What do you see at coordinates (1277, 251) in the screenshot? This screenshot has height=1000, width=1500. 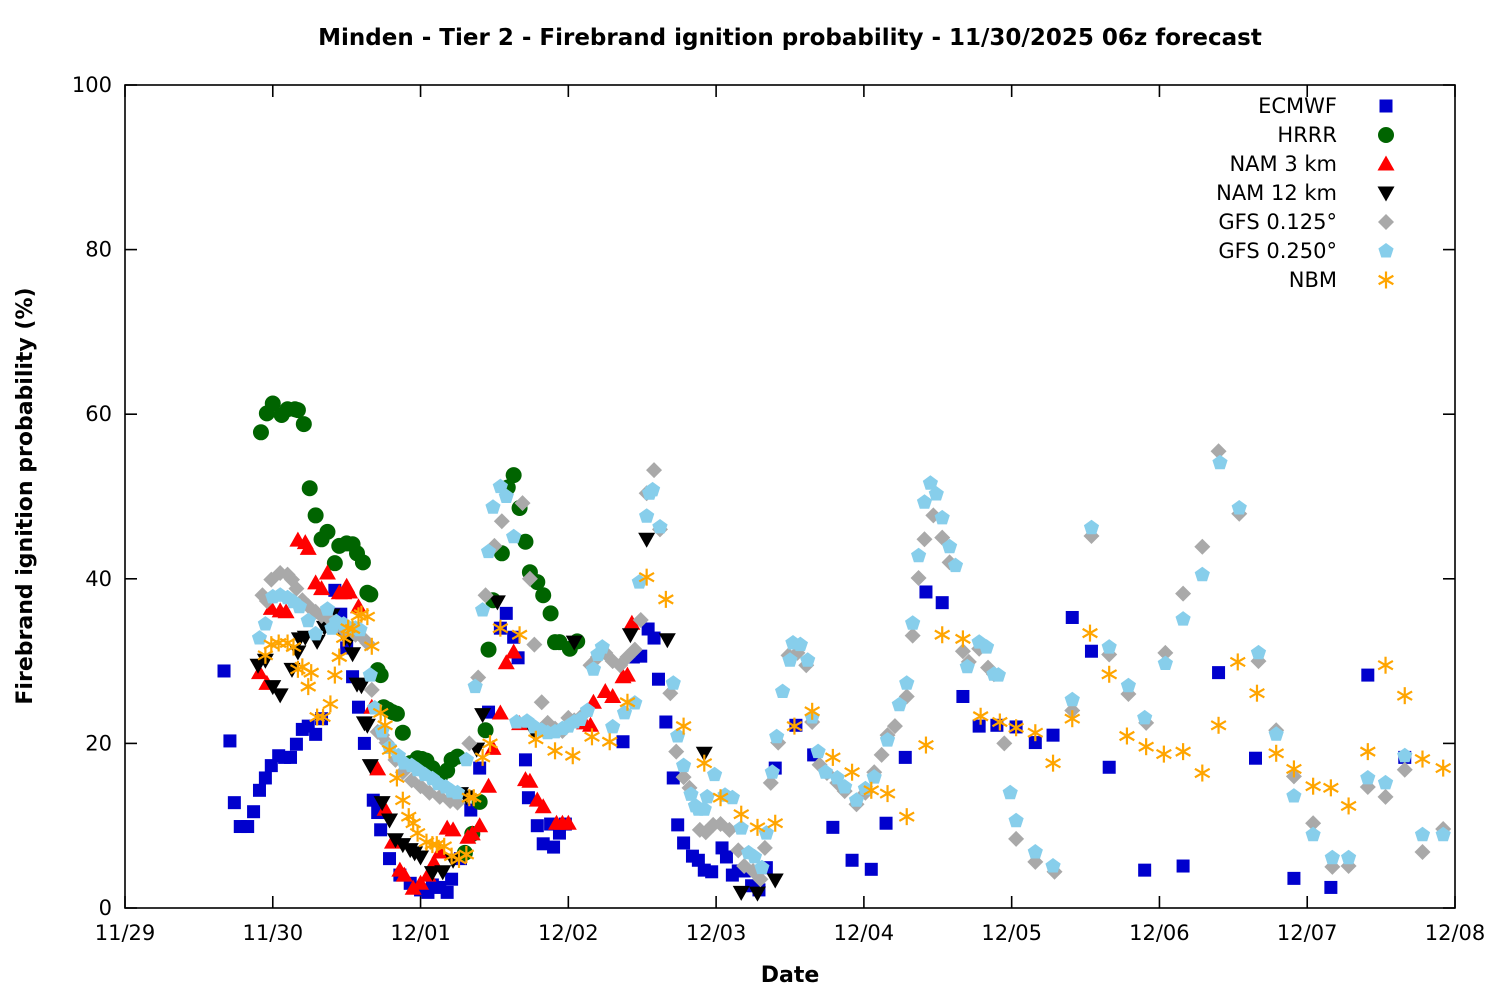 I see `legend-label-gfs0250: GFS 0.250°` at bounding box center [1277, 251].